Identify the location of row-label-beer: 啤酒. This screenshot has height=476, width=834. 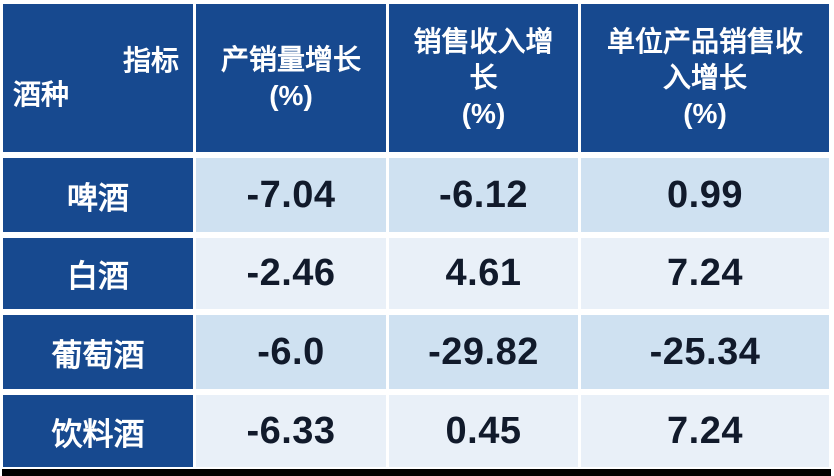
(98, 195).